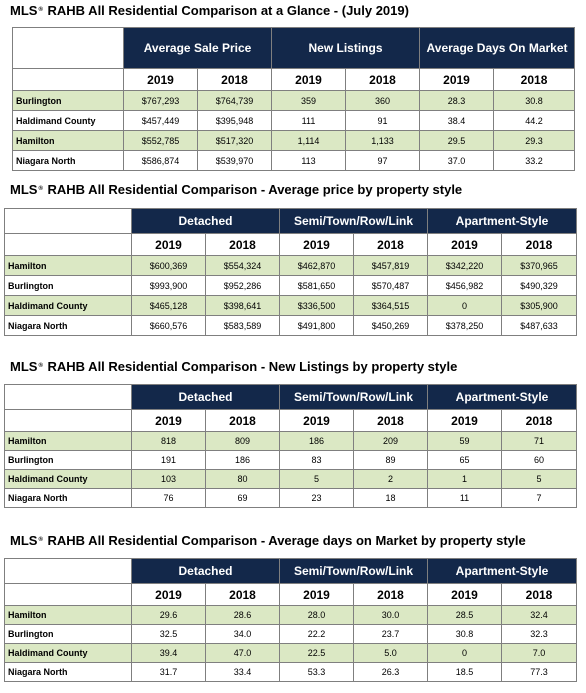  What do you see at coordinates (457, 120) in the screenshot?
I see `table-cell: 38.4` at bounding box center [457, 120].